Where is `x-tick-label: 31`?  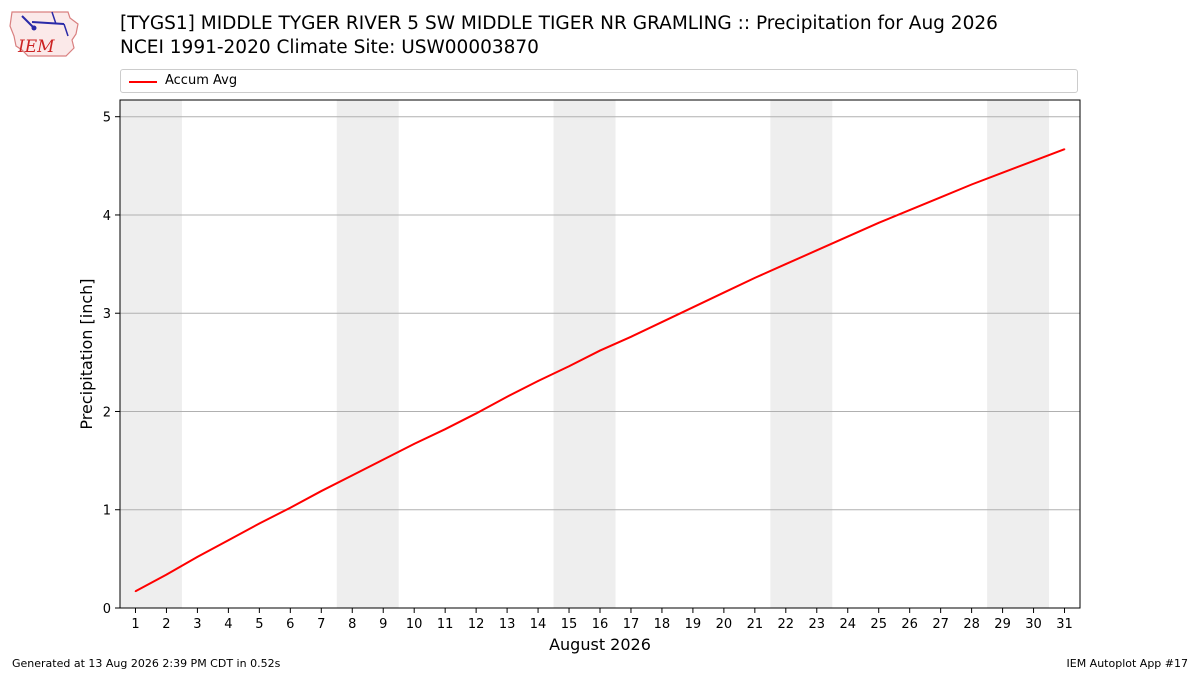 x-tick-label: 31 is located at coordinates (1064, 624).